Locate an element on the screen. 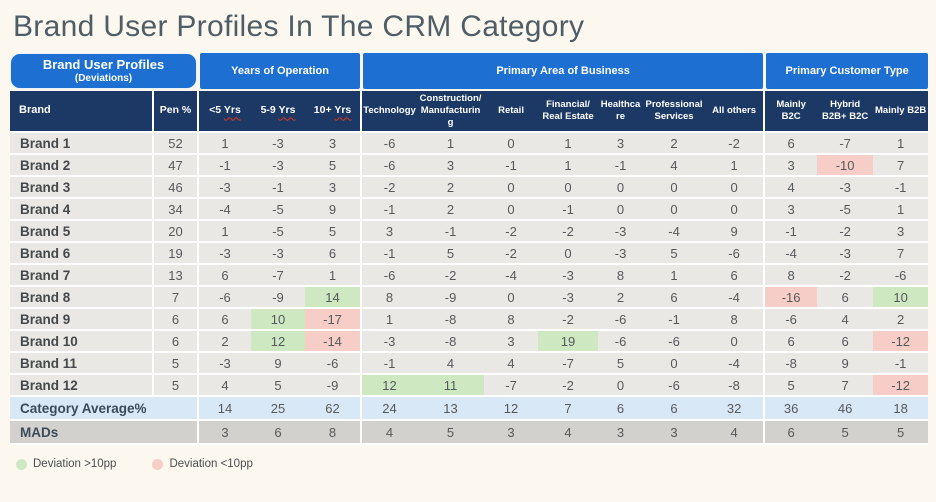 The height and width of the screenshot is (502, 936). brand-row: Brand 5 20 1 -5 5 3 -1 -2 -2 -3 -4 9 -1 -2 3 is located at coordinates (469, 232).